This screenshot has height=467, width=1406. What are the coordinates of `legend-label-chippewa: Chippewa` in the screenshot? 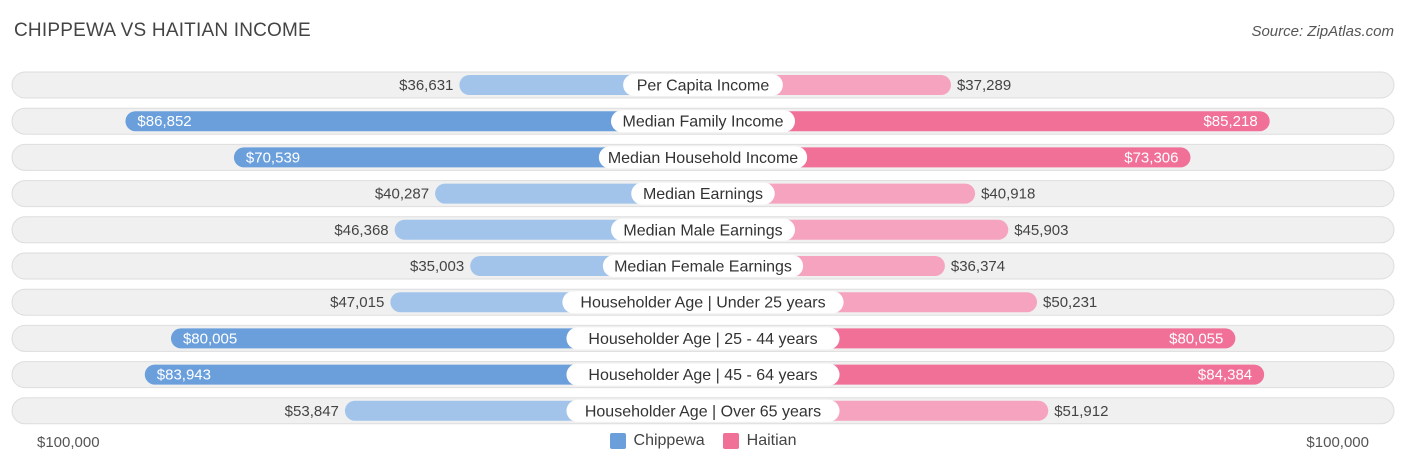 It's located at (669, 440).